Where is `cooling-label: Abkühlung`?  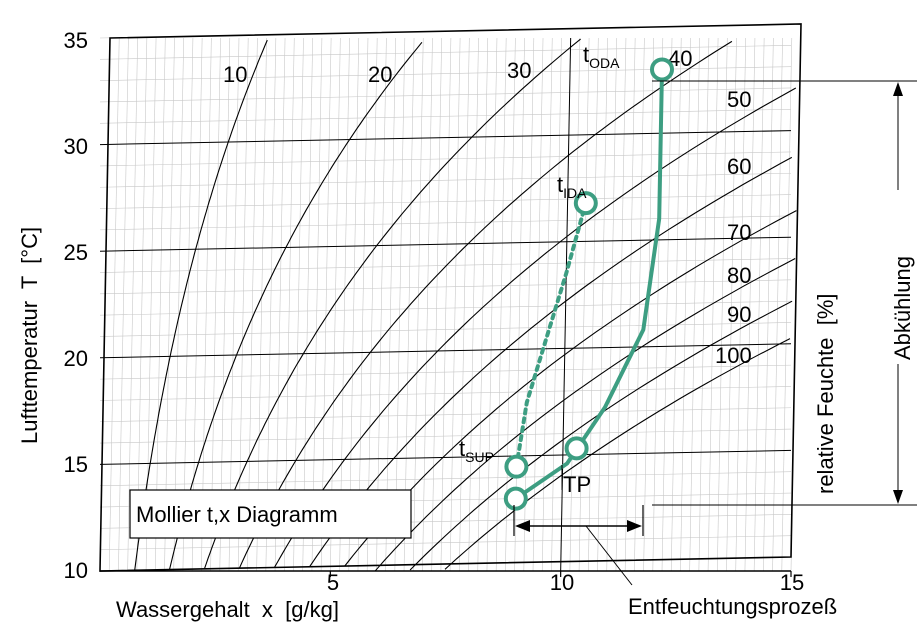 cooling-label: Abkühlung is located at coordinates (902, 308).